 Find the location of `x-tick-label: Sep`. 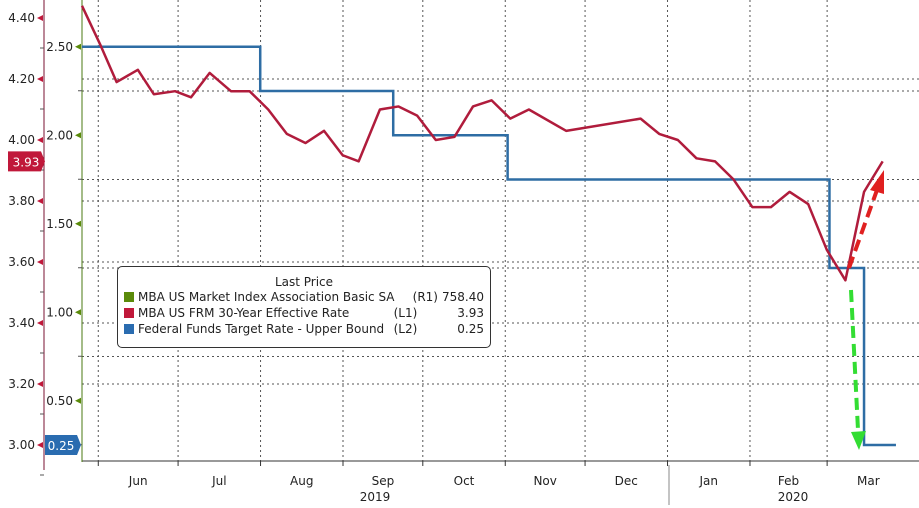

x-tick-label: Sep is located at coordinates (383, 481).